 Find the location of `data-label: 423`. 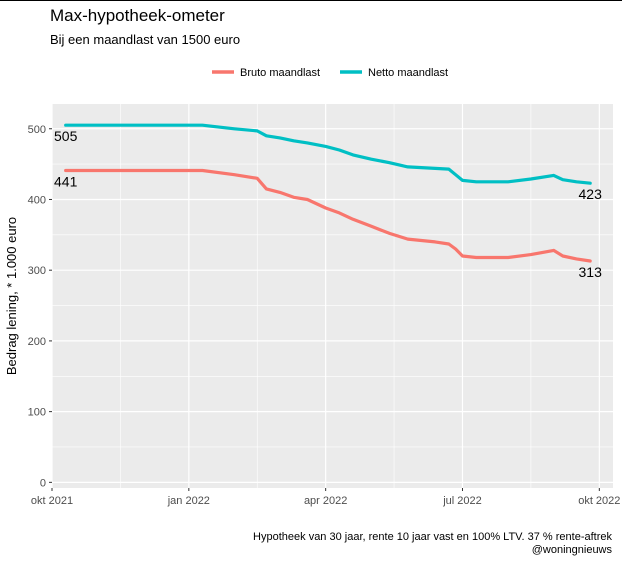

data-label: 423 is located at coordinates (591, 194).